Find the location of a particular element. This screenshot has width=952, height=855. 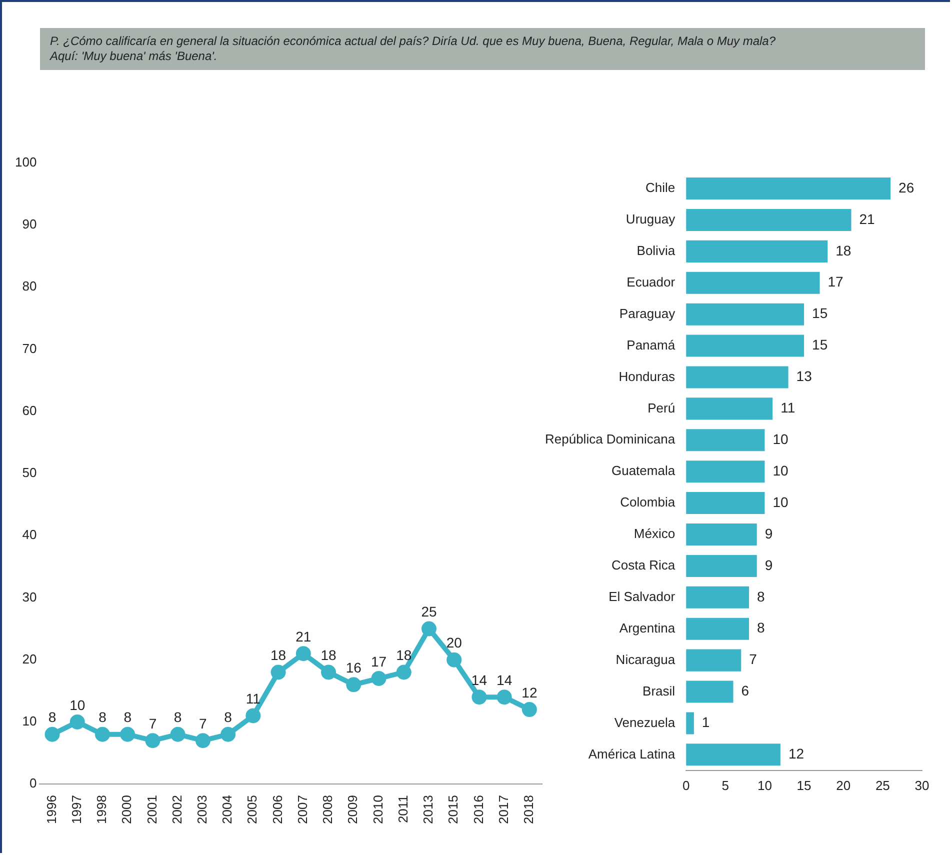

y-tick-label: Ecuador is located at coordinates (651, 282).